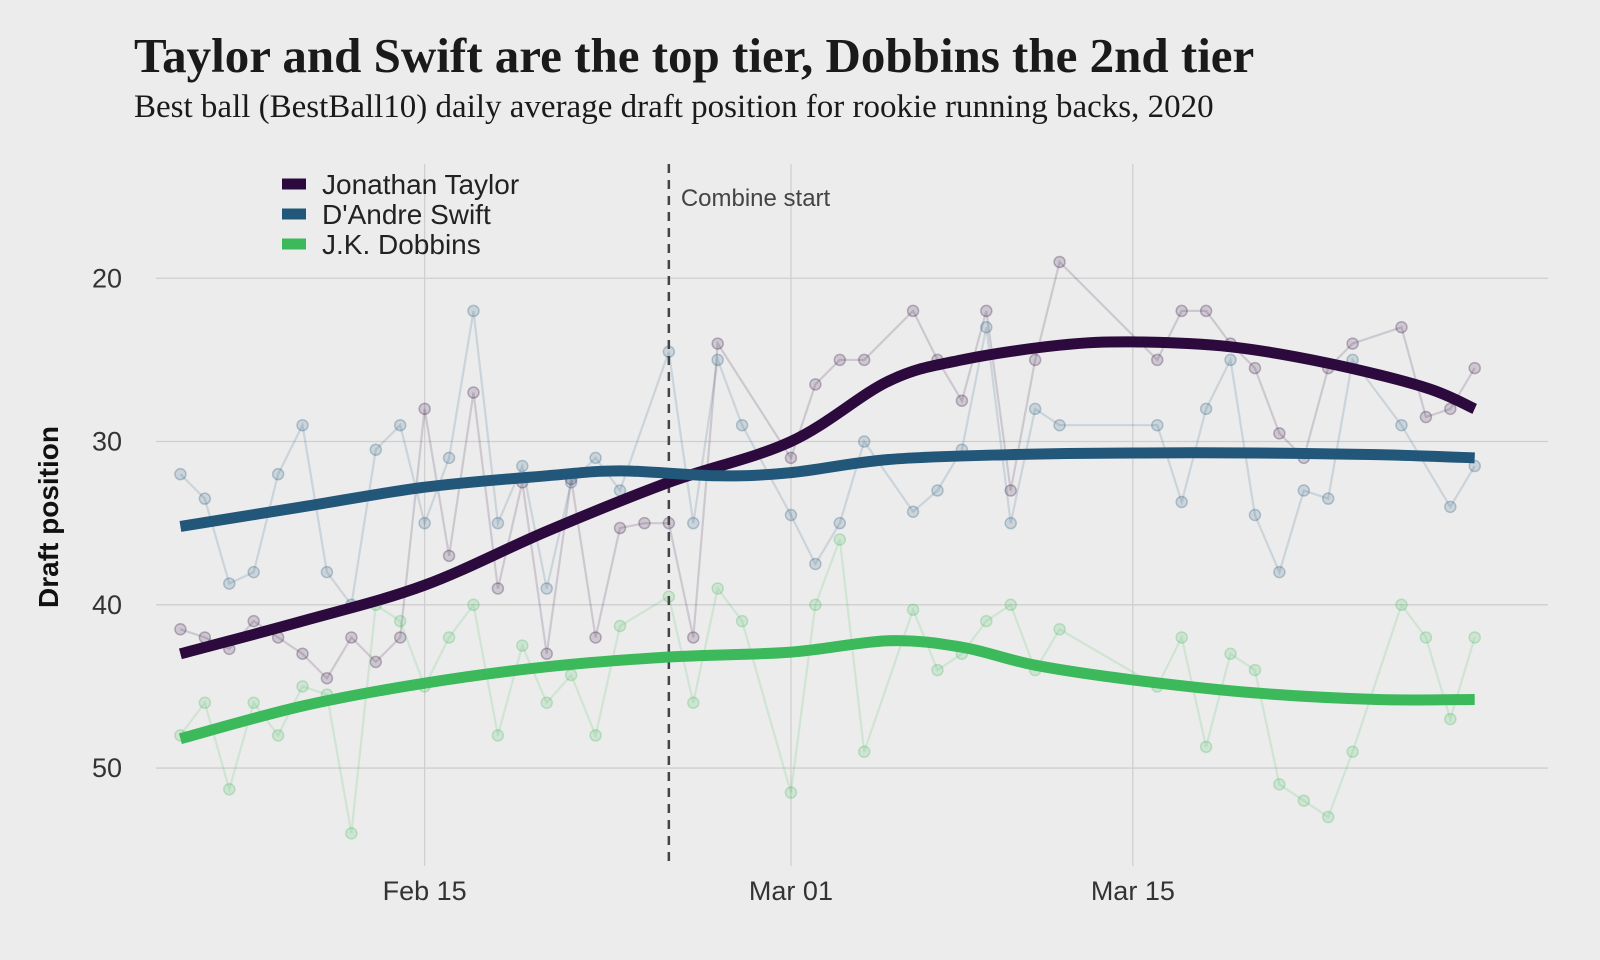 The image size is (1600, 960). Describe the element at coordinates (749, 515) in the screenshot. I see `annotations: Combine start` at that location.